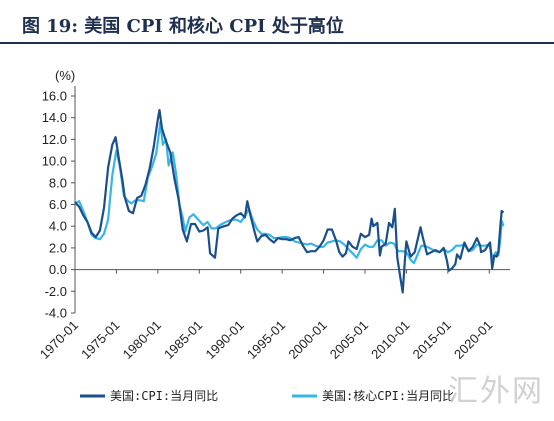 The width and height of the screenshot is (554, 421). I want to click on y-axis-ticks: -4.0 -2.0 0.0 2.0 4.0 6.0 8.0 10.0 12.0 14.0 16.0, so click(58, 205).